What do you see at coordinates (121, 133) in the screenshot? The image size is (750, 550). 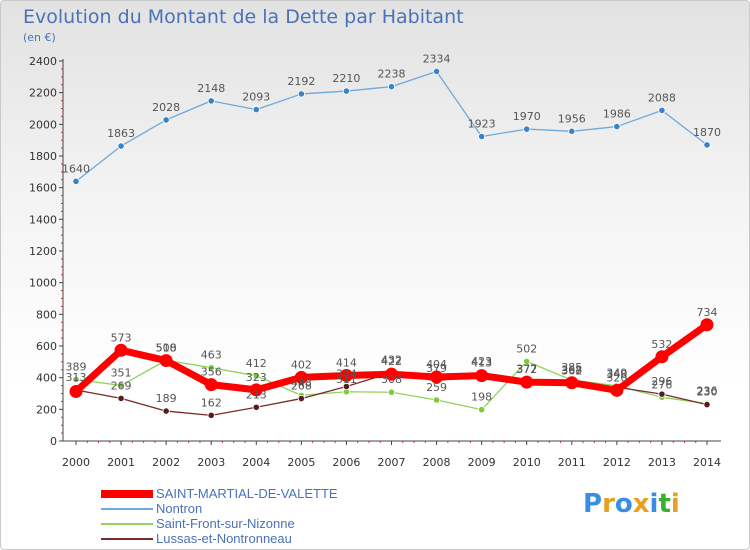 I see `data-label-1: 1863` at bounding box center [121, 133].